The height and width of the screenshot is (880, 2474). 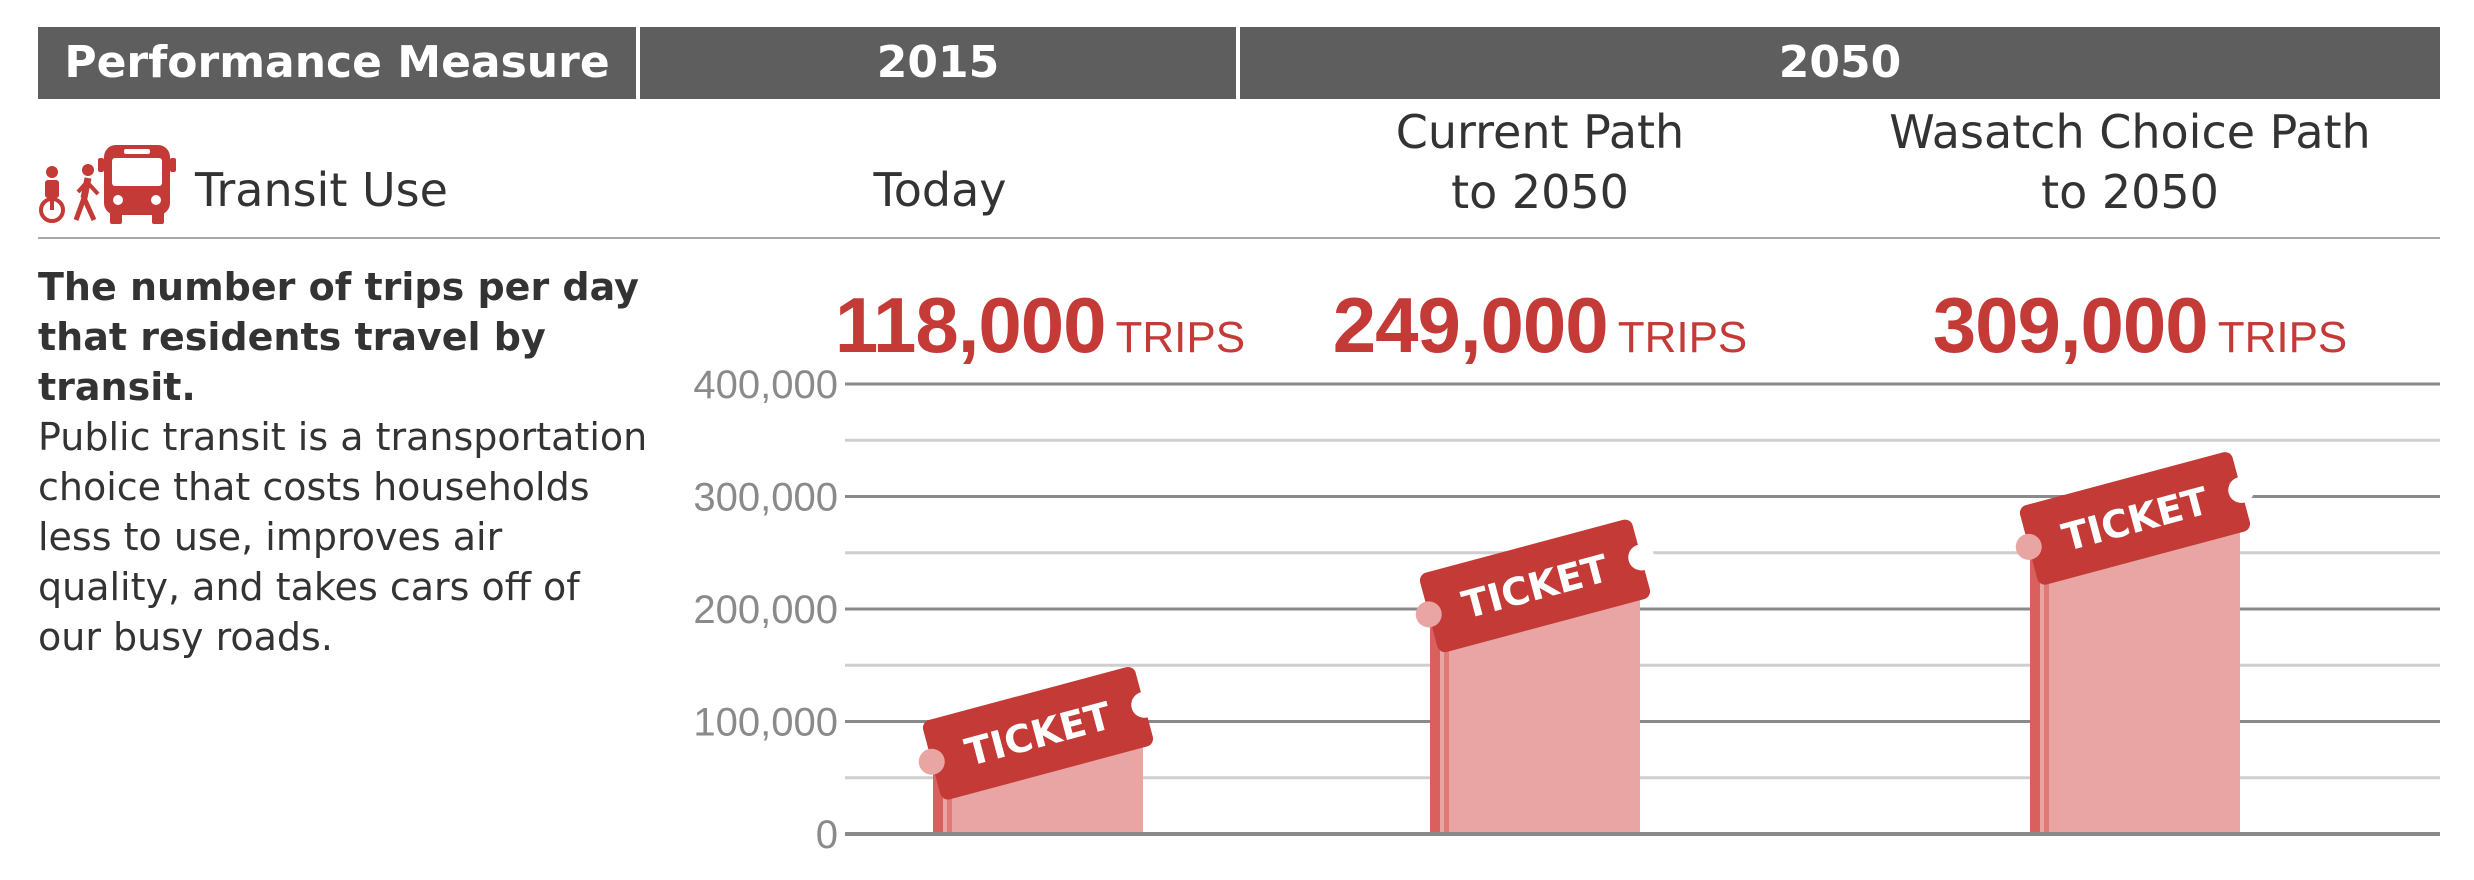 I want to click on highlight-value-today: 118,000 TRIPS, so click(x=1040, y=325).